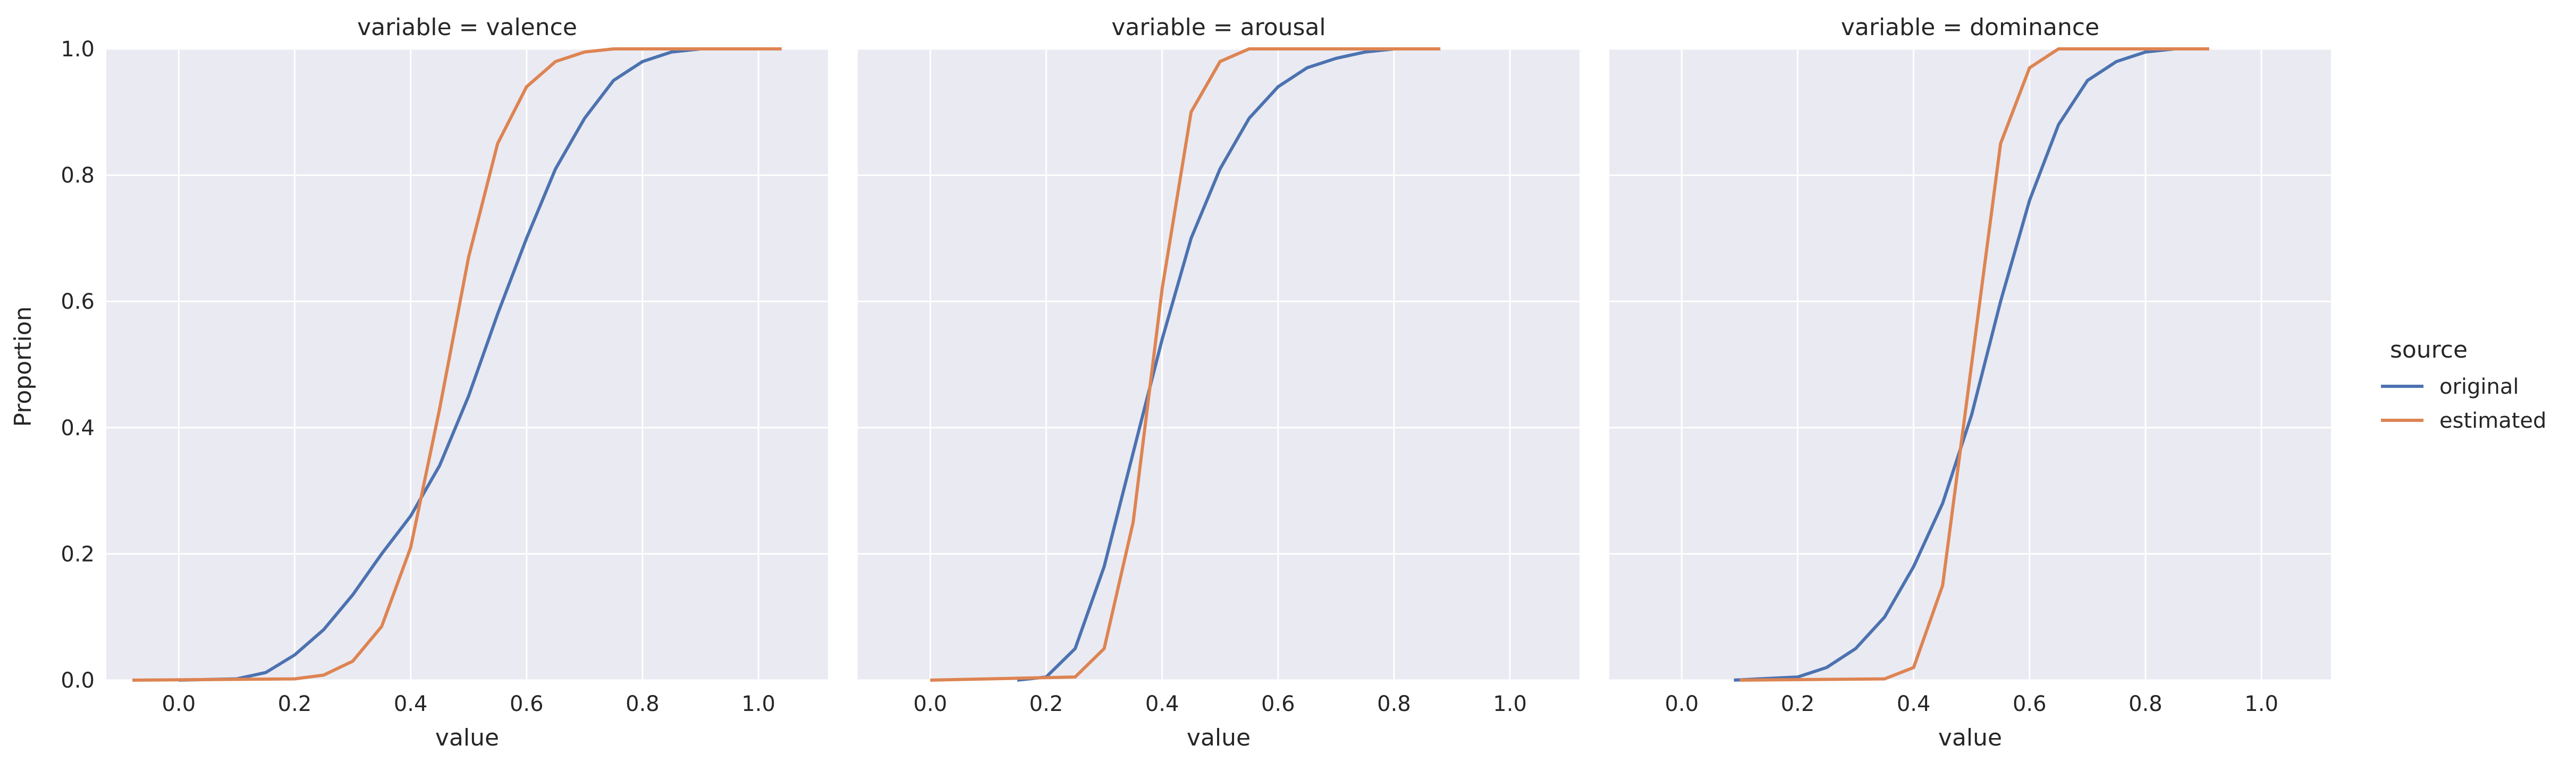 Image resolution: width=2576 pixels, height=771 pixels. What do you see at coordinates (78, 176) in the screenshot?
I see `y-tick-label: 0.8` at bounding box center [78, 176].